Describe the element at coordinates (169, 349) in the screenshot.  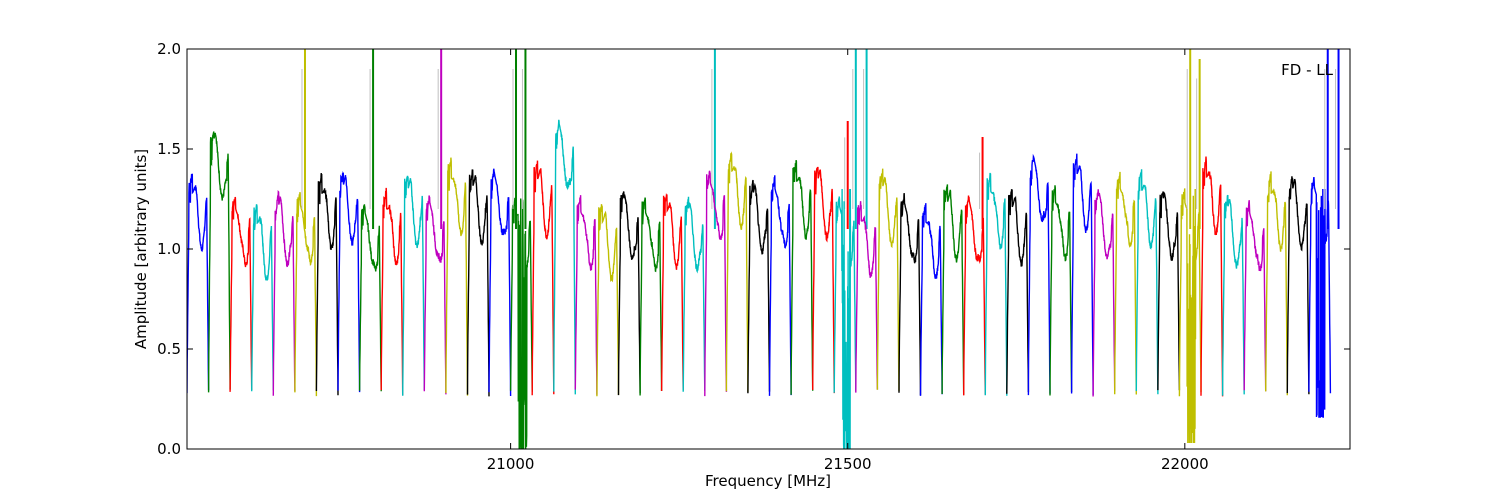
I see `y-tick-label: 0.5` at that location.